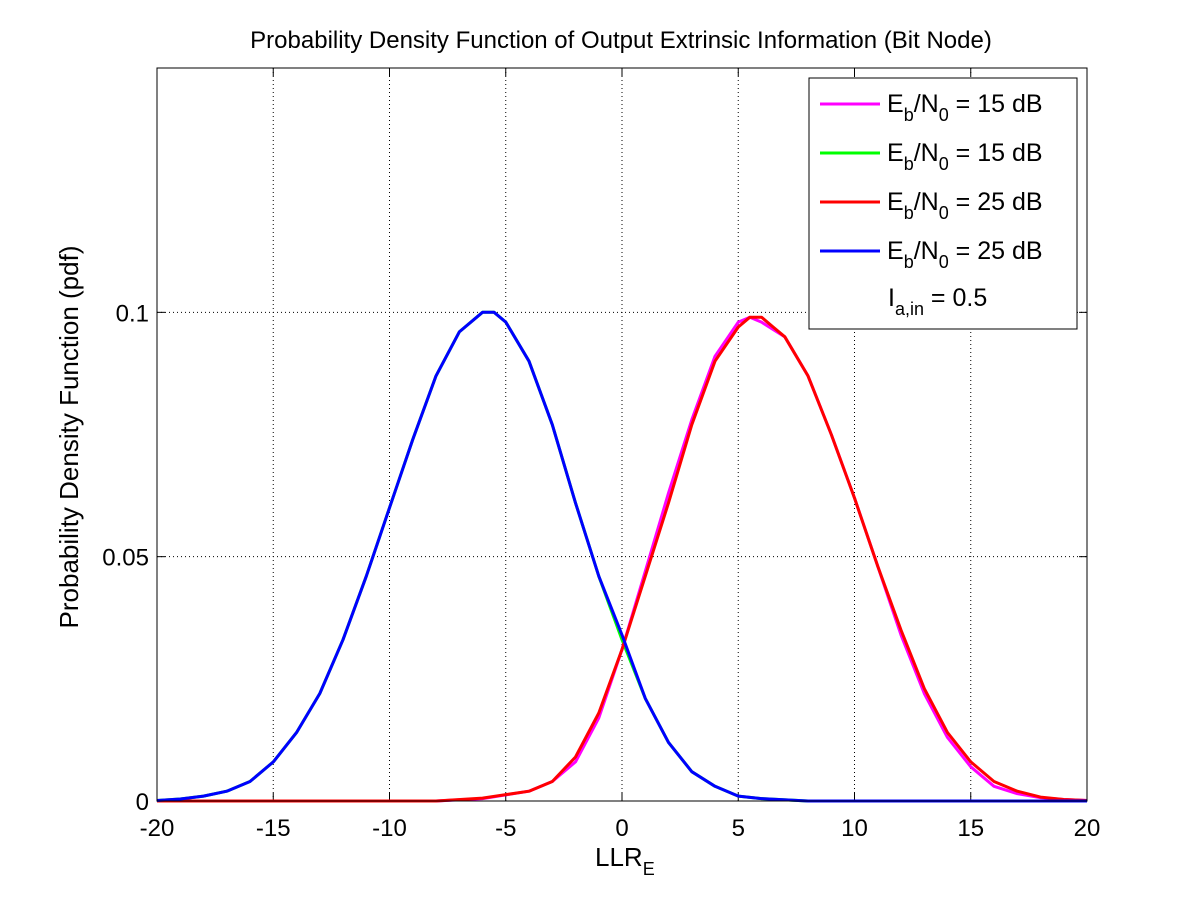  I want to click on y-tick-label: 0.05, so click(125, 558).